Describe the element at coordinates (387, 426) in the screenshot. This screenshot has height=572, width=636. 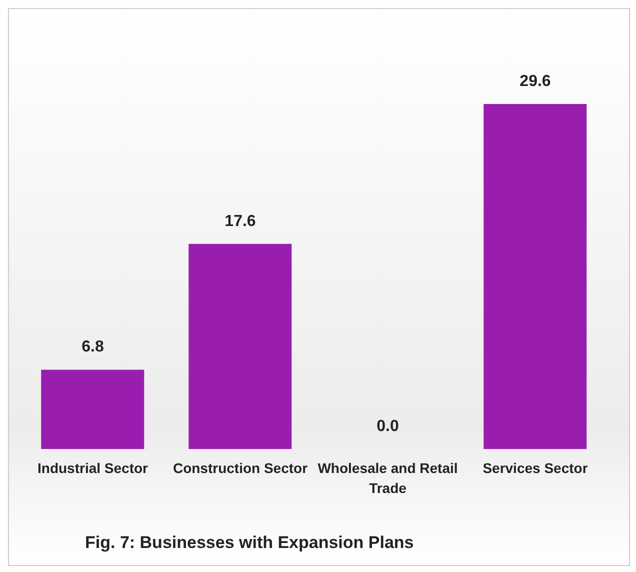
I see `data-label: 0.0` at that location.